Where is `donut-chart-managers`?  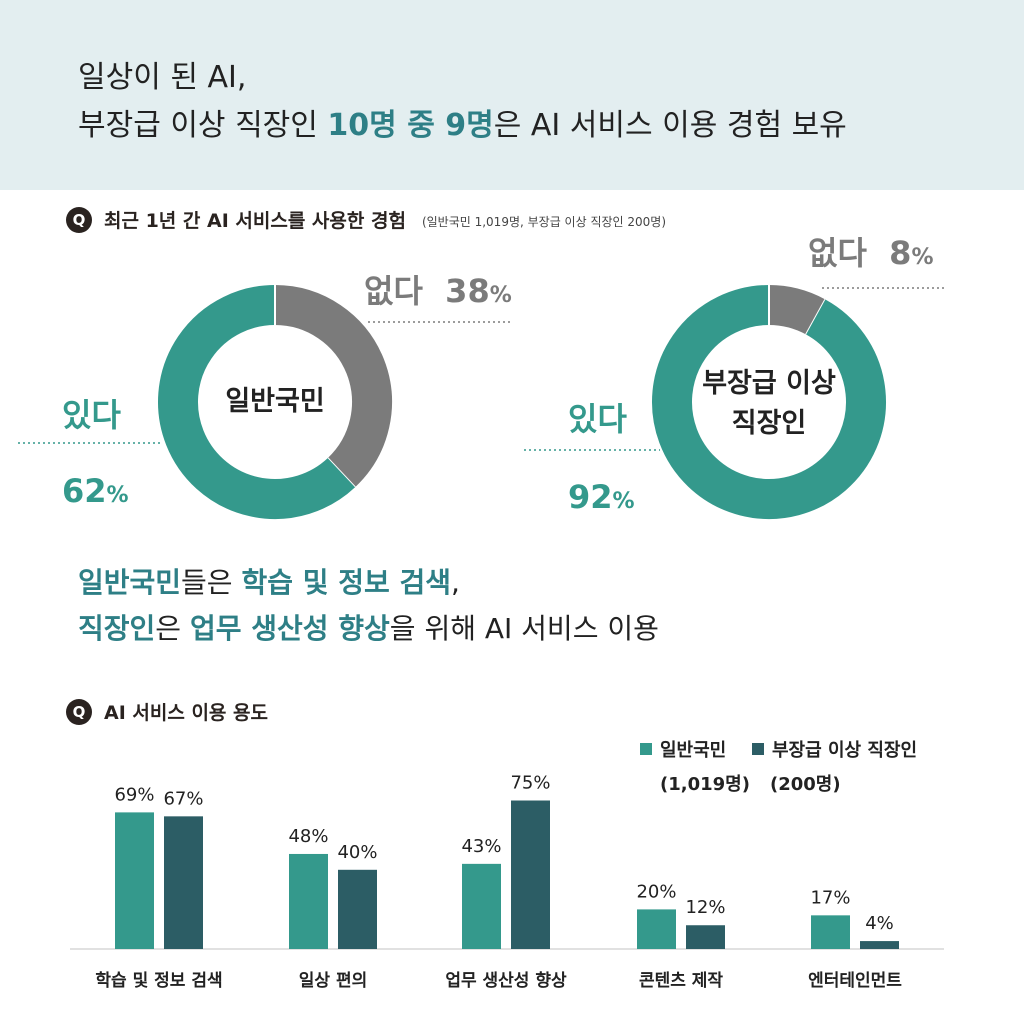 donut-chart-managers is located at coordinates (769, 402).